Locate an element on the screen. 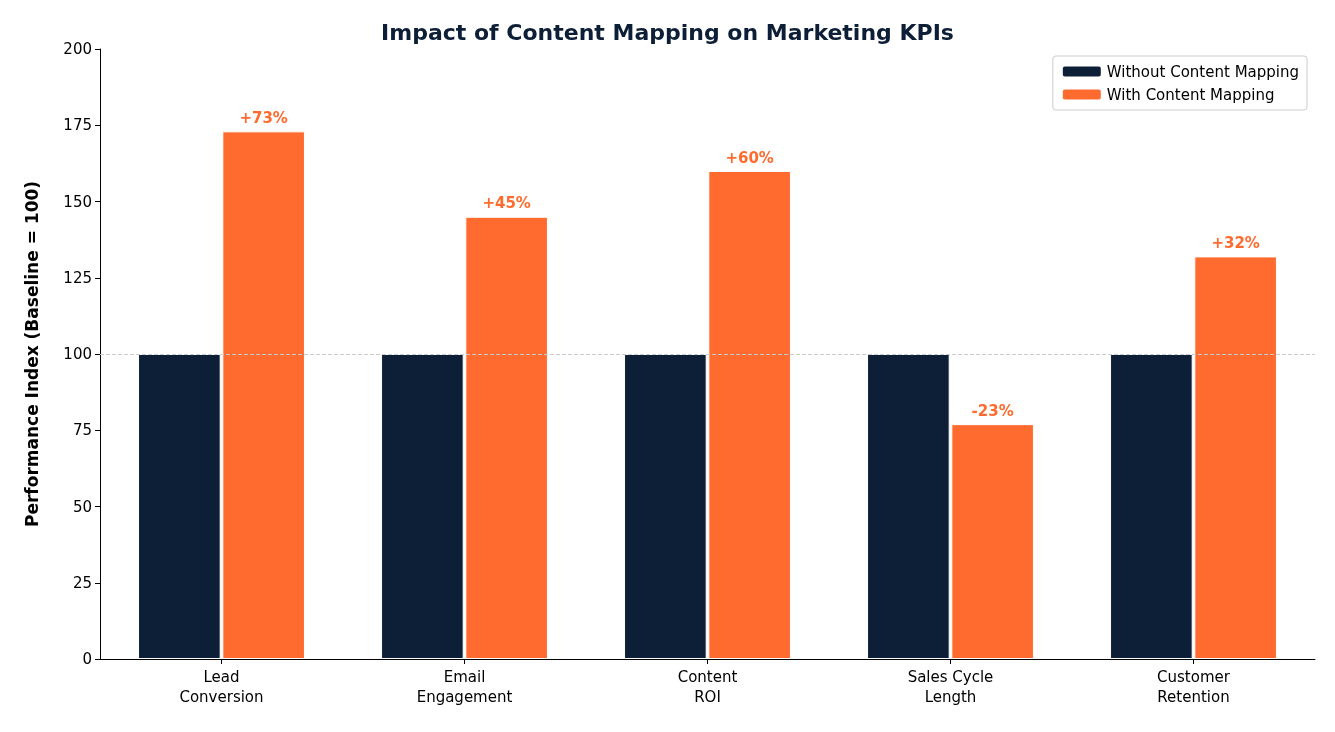  x-tick-label: Email Engagement is located at coordinates (464, 687).